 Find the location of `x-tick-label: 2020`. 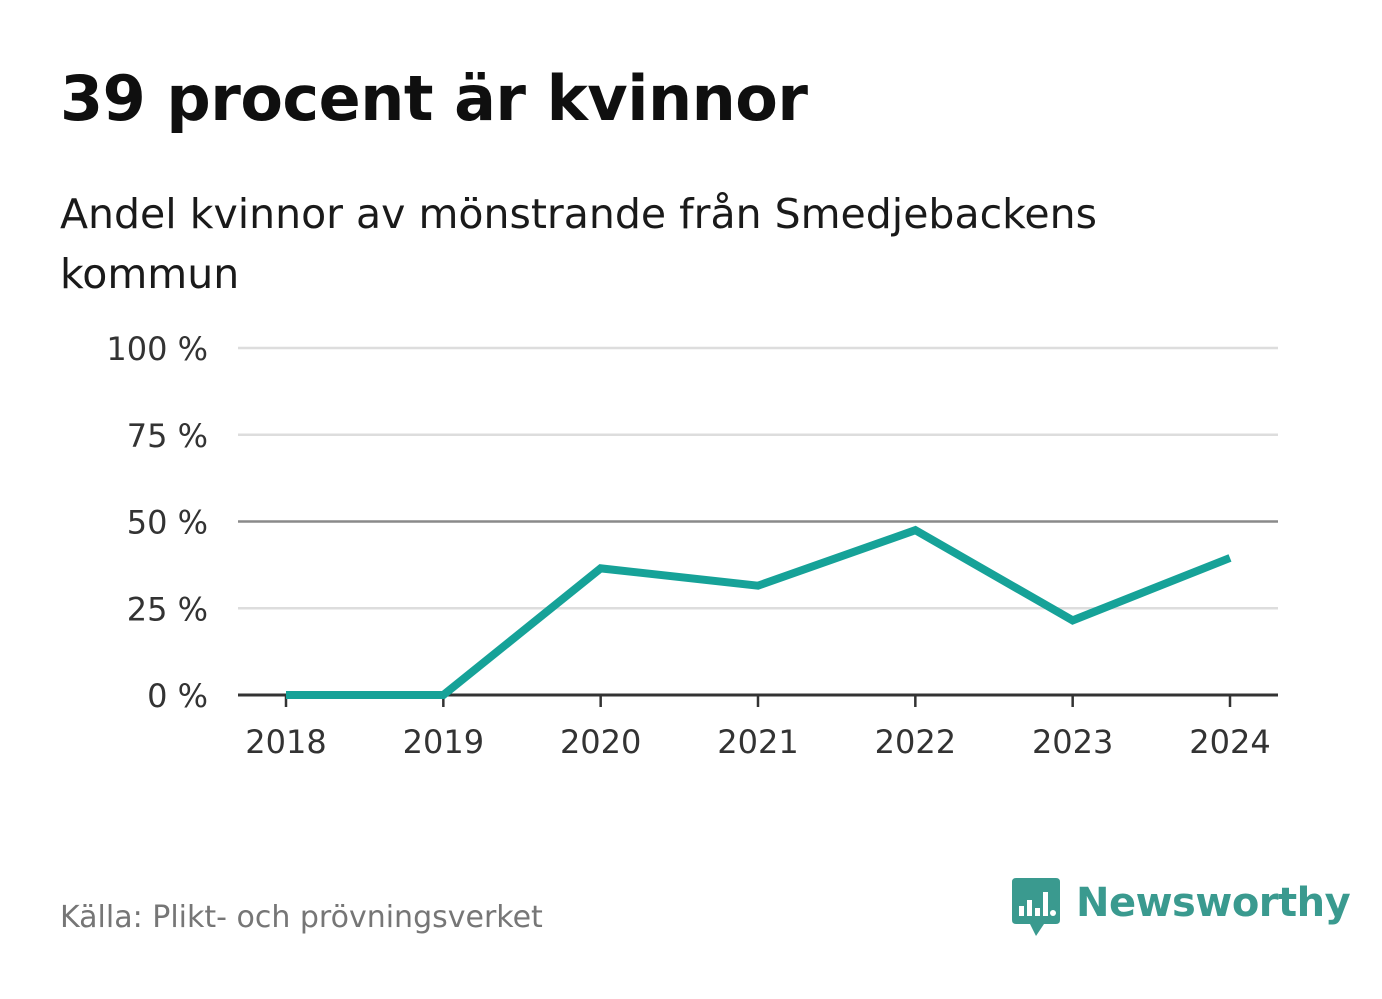

x-tick-label: 2020 is located at coordinates (600, 742).